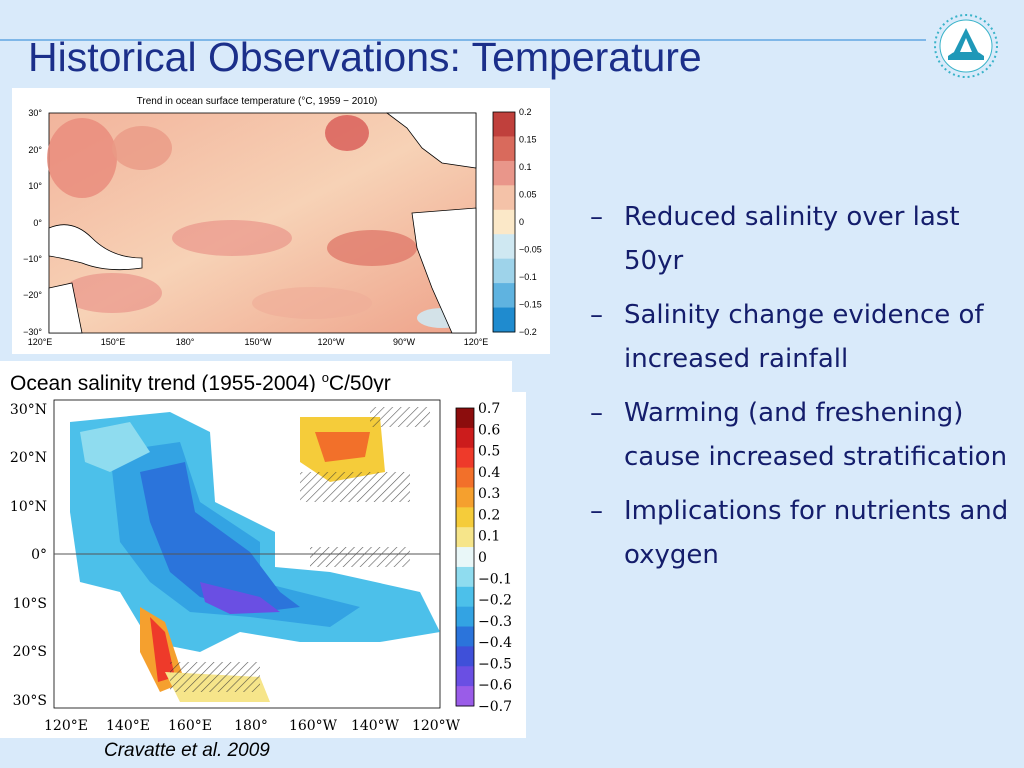 Image resolution: width=1024 pixels, height=768 pixels. Describe the element at coordinates (436, 726) in the screenshot. I see `sal-lon-label: 120°W` at that location.